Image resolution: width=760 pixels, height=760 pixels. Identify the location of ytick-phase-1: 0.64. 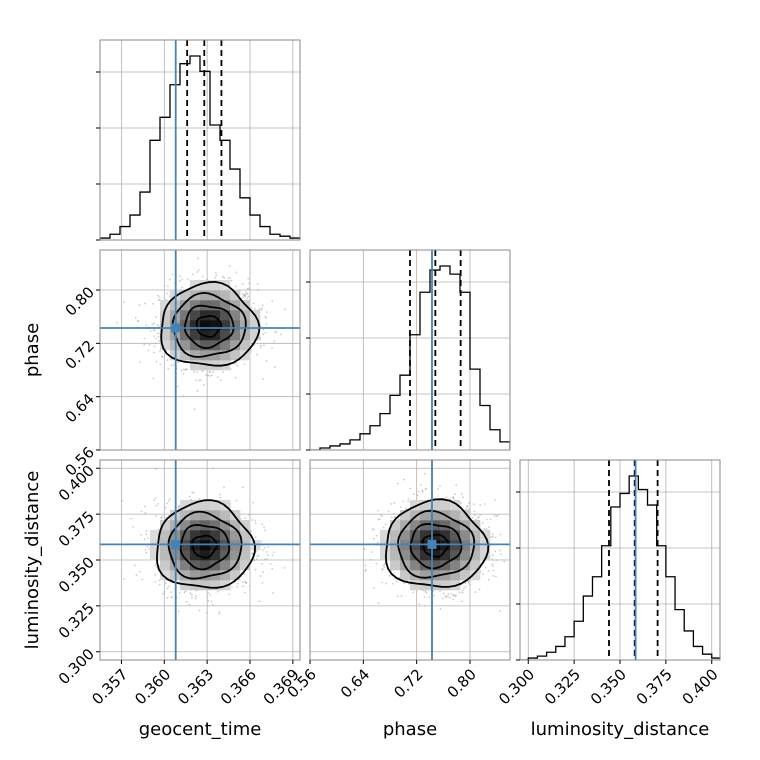
(80, 408).